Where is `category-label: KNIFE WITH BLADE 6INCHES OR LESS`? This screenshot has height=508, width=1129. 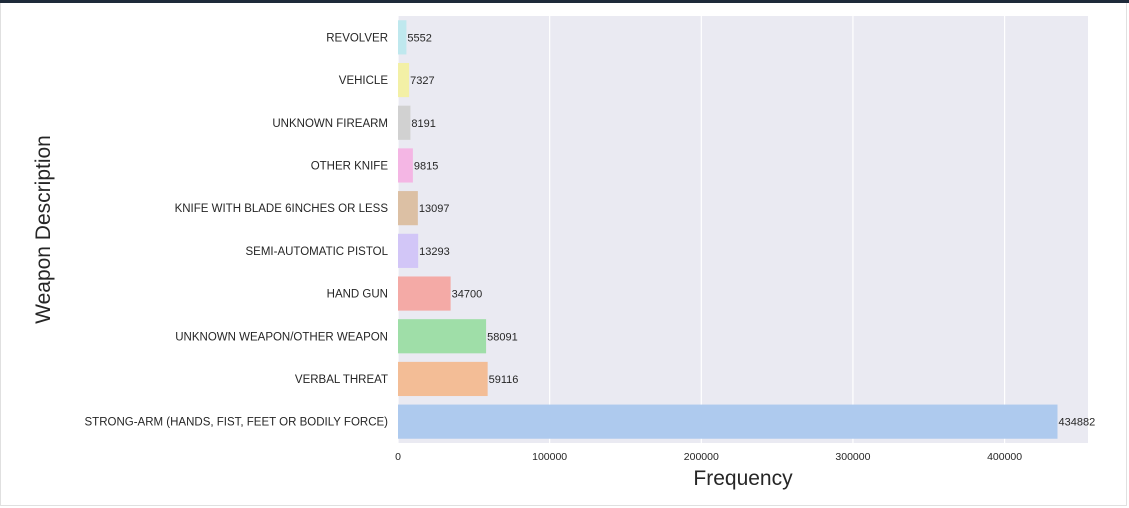
category-label: KNIFE WITH BLADE 6INCHES OR LESS is located at coordinates (282, 209).